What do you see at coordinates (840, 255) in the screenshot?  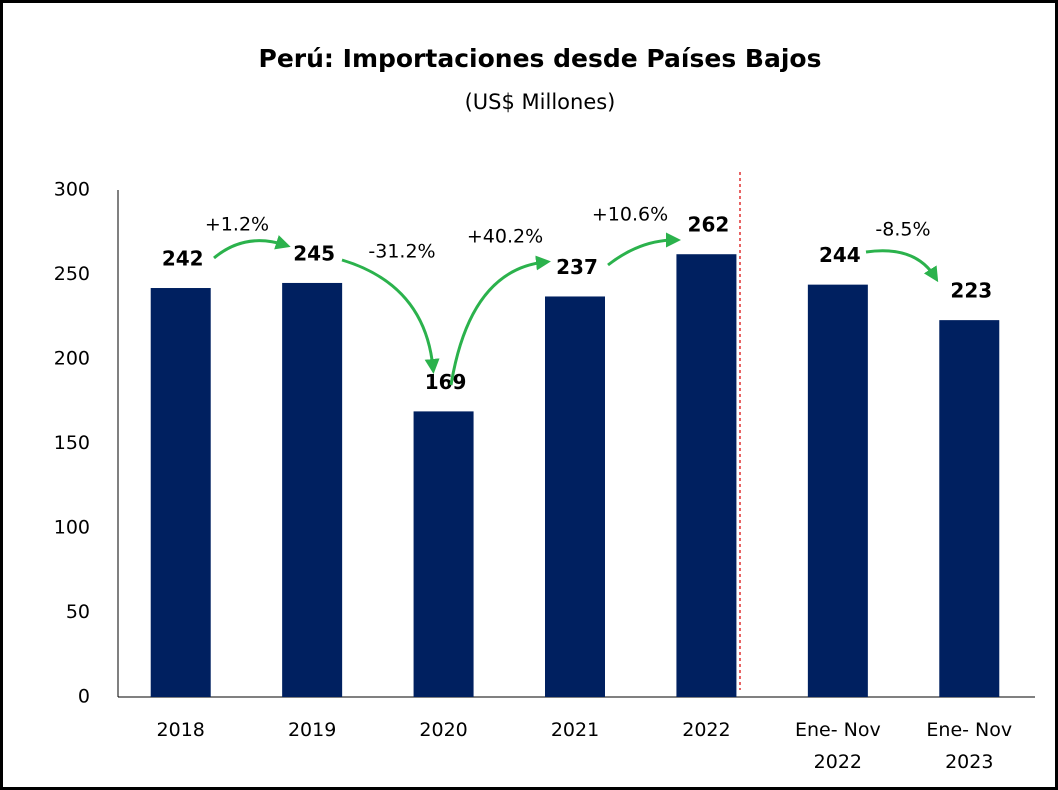 I see `data-label: 244` at bounding box center [840, 255].